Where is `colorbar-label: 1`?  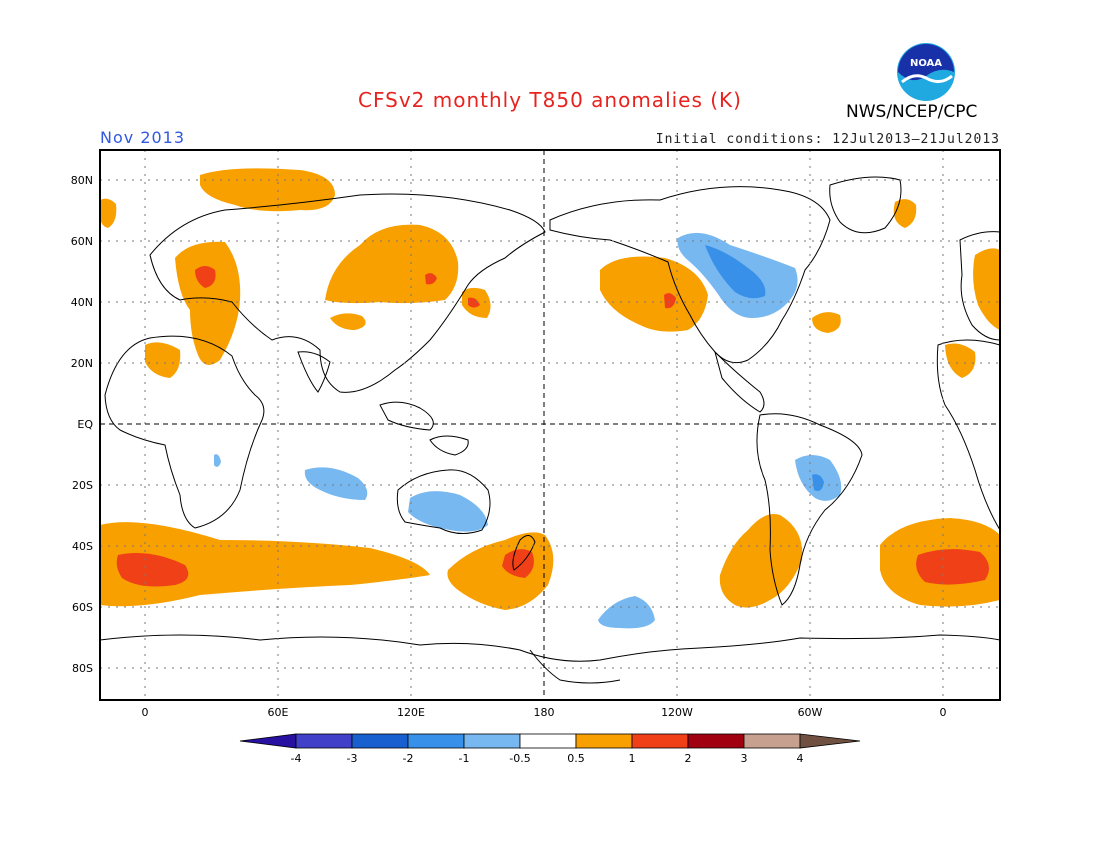 colorbar-label: 1 is located at coordinates (632, 758).